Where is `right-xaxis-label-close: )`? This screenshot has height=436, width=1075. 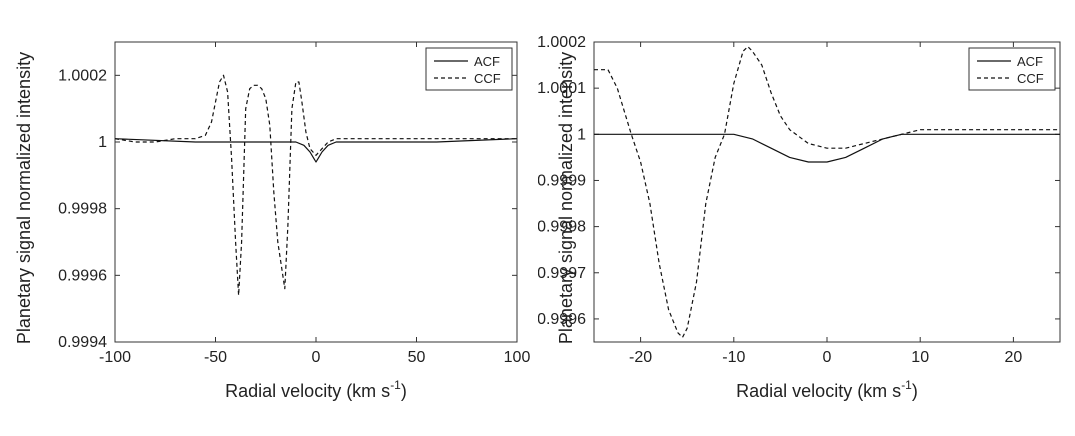 right-xaxis-label-close: ) is located at coordinates (915, 391).